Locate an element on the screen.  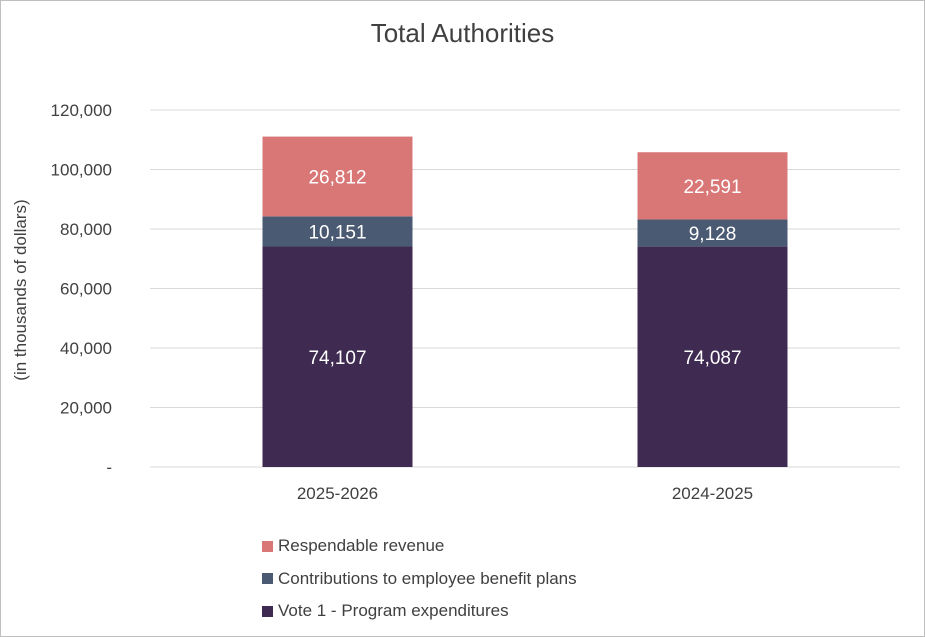
legend-item: Respendable revenue is located at coordinates (419, 546).